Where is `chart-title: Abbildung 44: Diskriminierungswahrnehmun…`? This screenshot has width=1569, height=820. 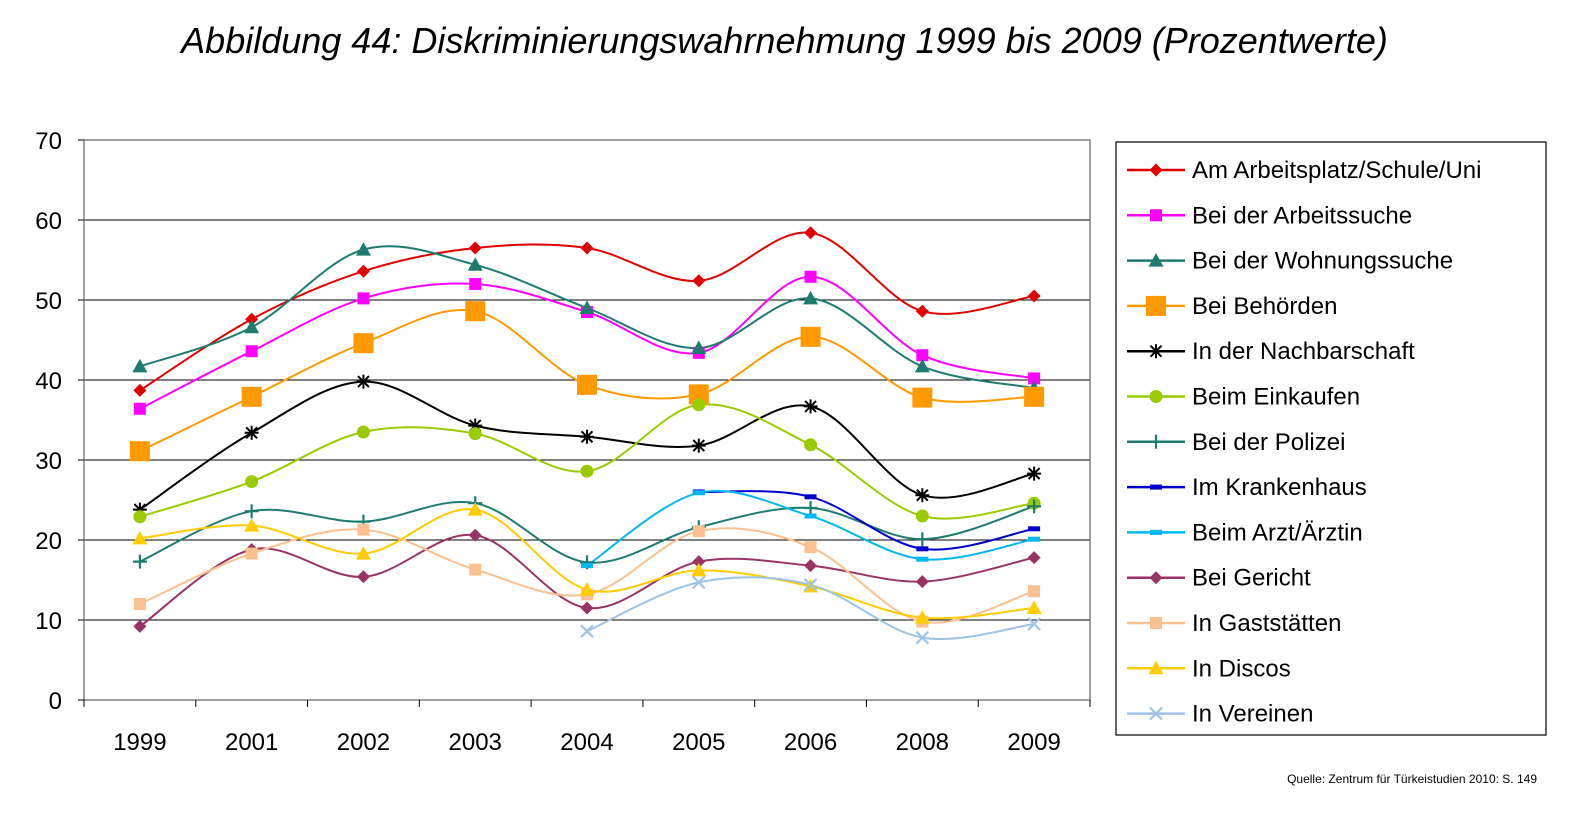 chart-title: Abbildung 44: Diskriminierungswahrnehmun… is located at coordinates (784, 40).